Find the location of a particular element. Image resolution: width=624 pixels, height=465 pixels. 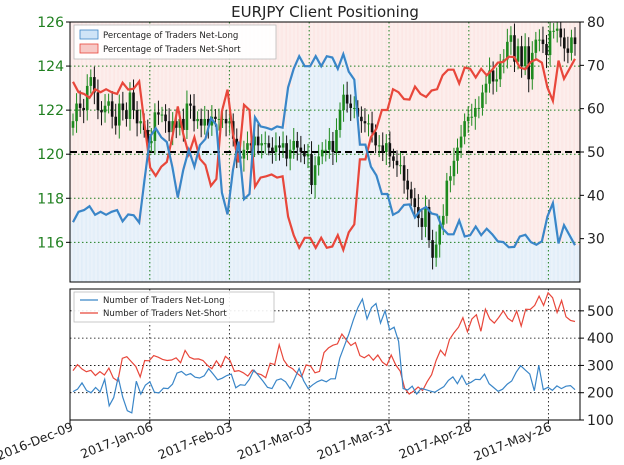

x-tick-label: 2017-Mar-03 is located at coordinates (274, 441).